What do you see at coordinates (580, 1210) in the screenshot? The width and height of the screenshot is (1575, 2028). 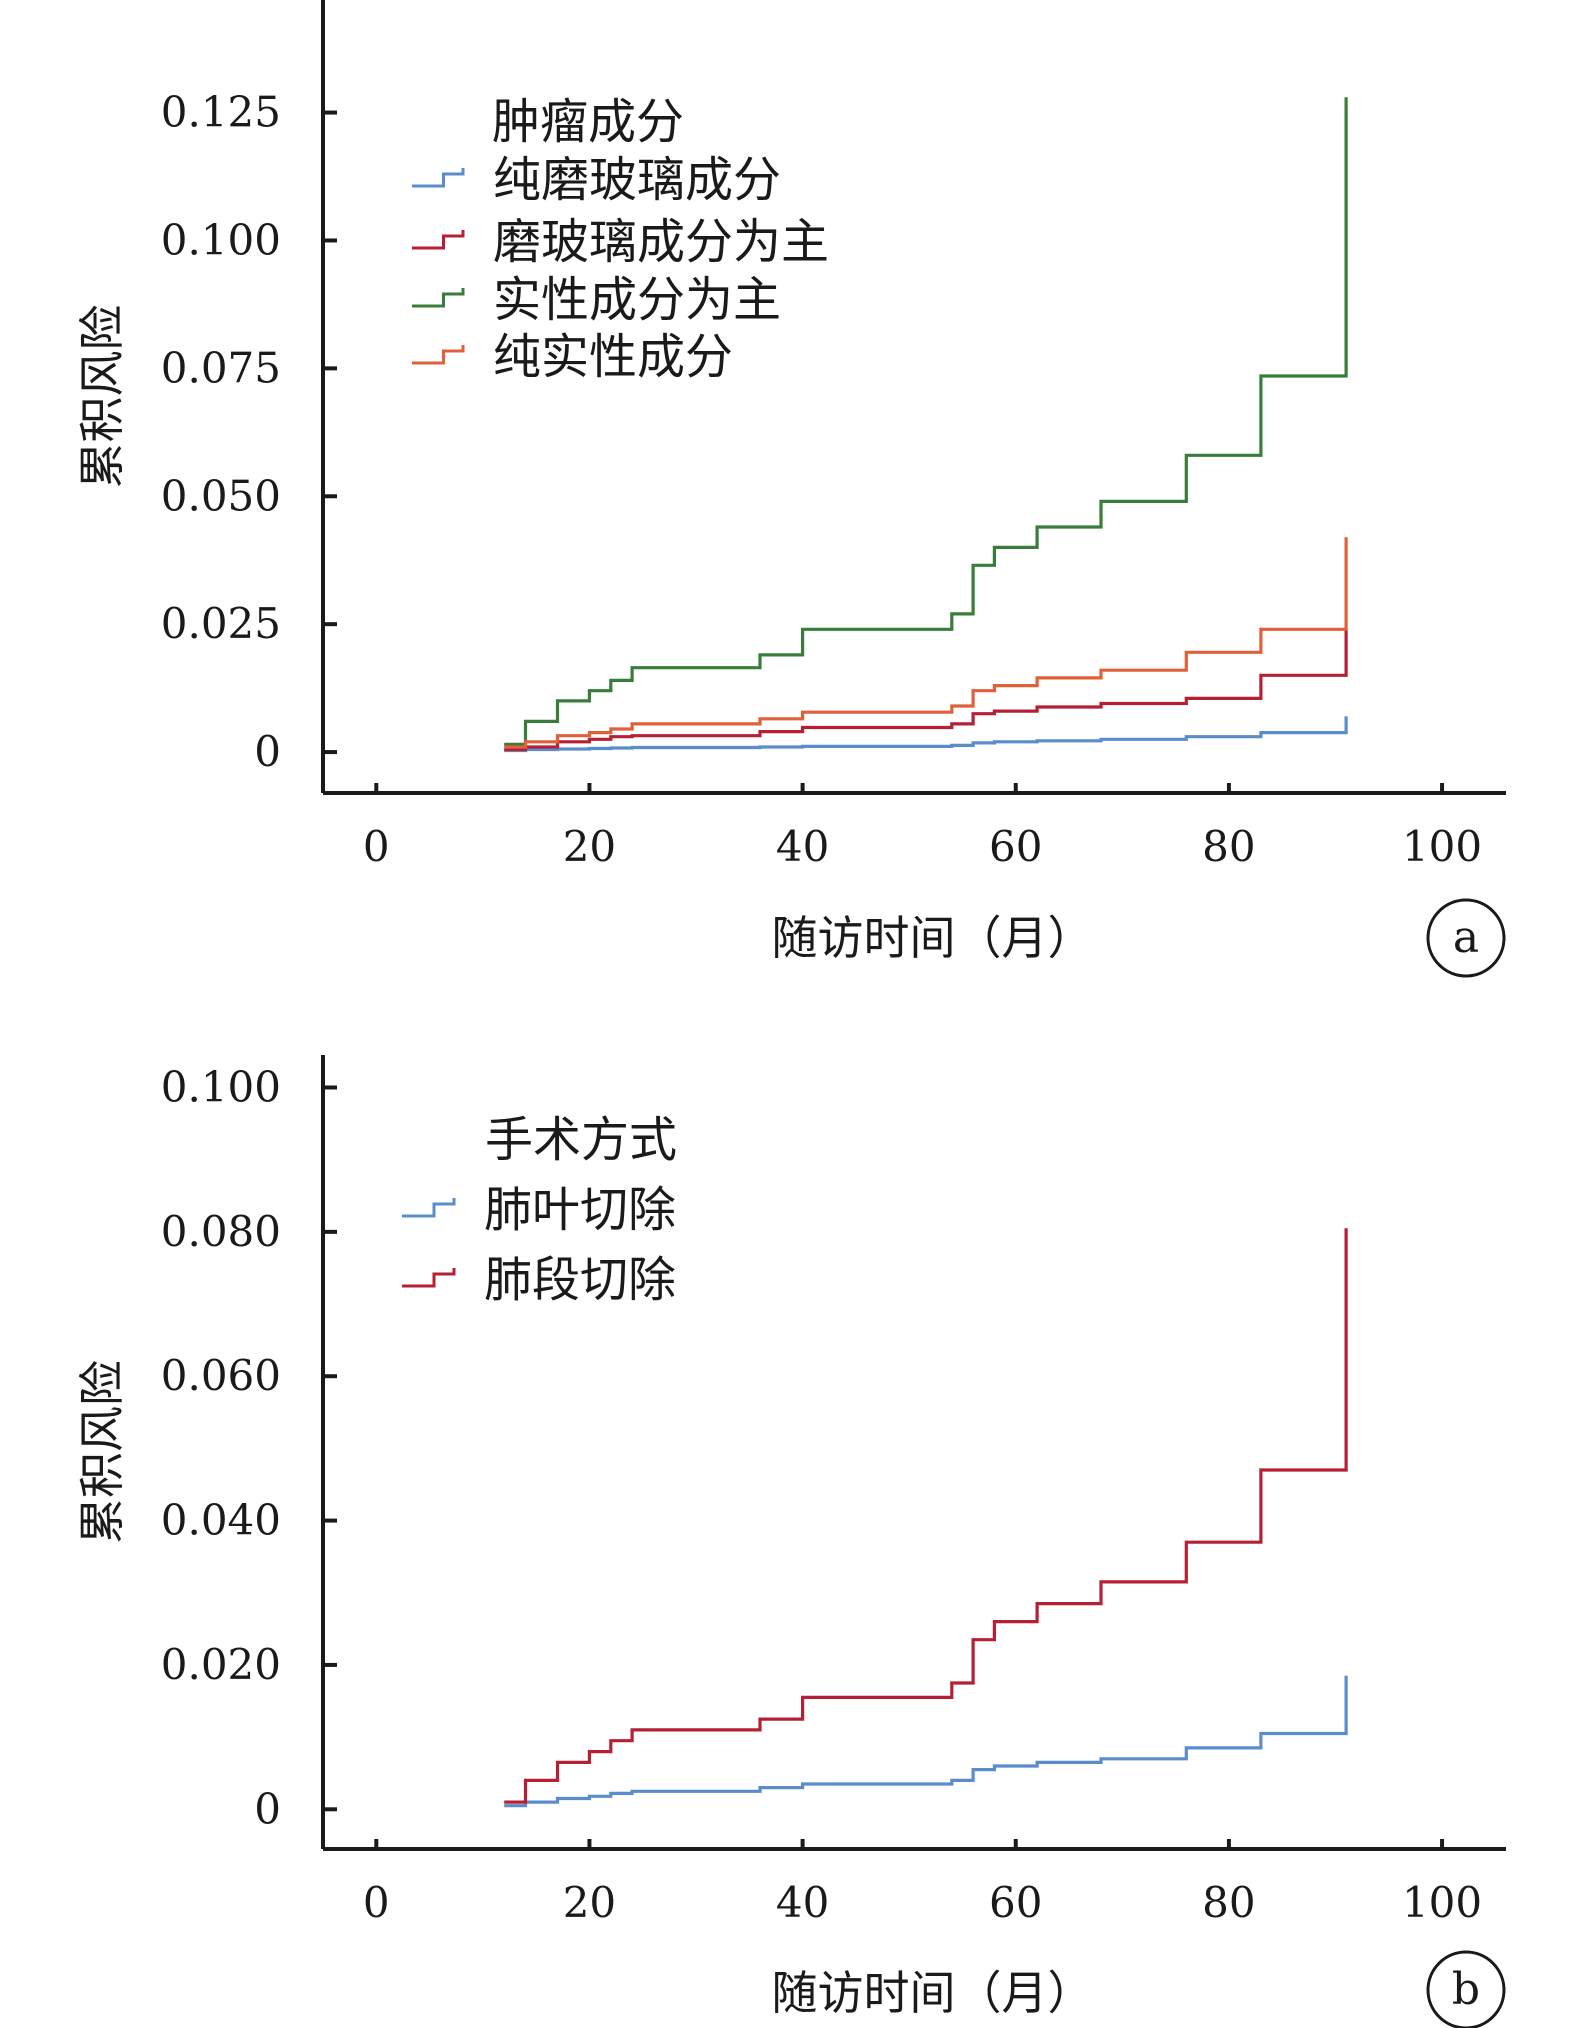 I see `legend-label: 肺叶切除` at bounding box center [580, 1210].